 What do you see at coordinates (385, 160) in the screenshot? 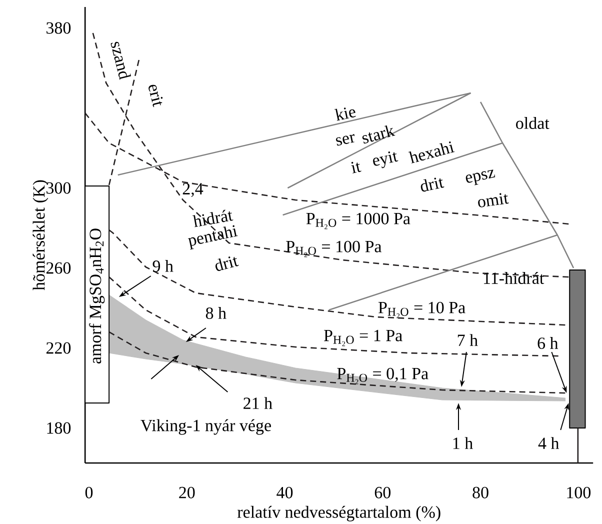
I see `annotation: eyit` at bounding box center [385, 160].